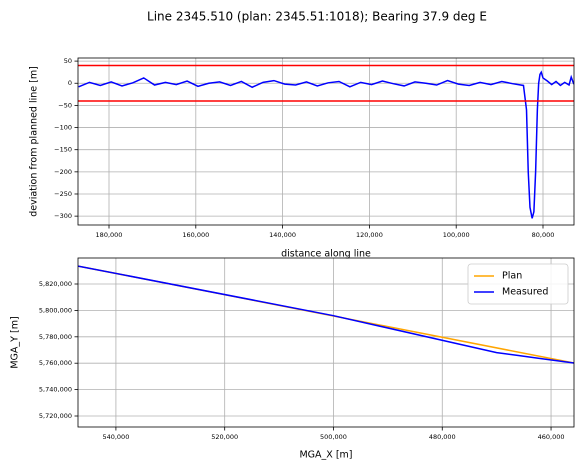  I want to click on x-tick-label: 520,000, so click(224, 437).